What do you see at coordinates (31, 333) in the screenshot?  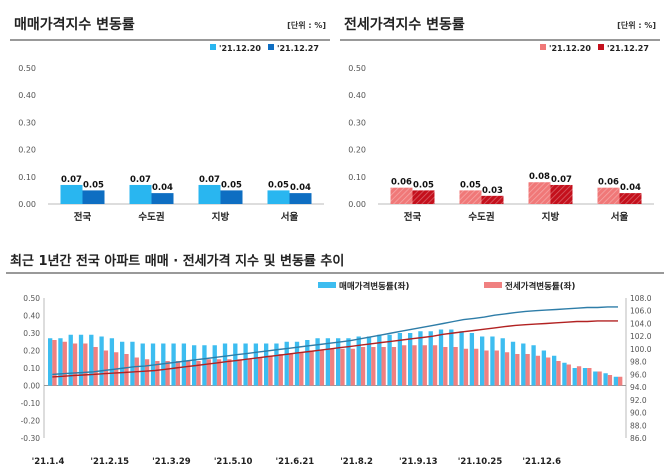 I see `left-y-tick-label: 0.30` at bounding box center [31, 333].